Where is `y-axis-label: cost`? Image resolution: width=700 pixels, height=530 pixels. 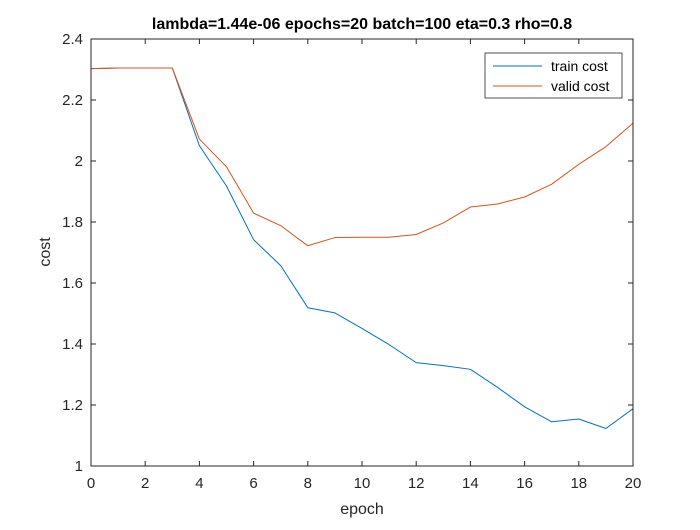 y-axis-label: cost is located at coordinates (45, 252).